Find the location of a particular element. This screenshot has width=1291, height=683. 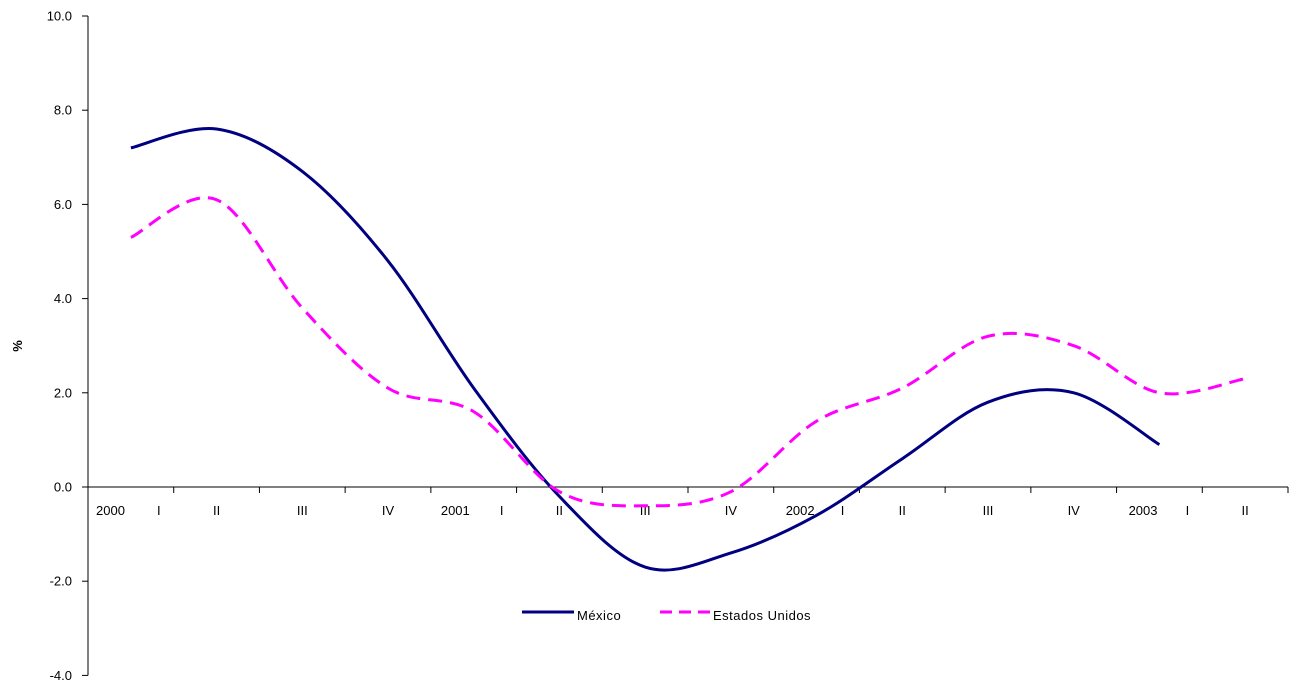

legend: México Estados Unidos is located at coordinates (666, 615).